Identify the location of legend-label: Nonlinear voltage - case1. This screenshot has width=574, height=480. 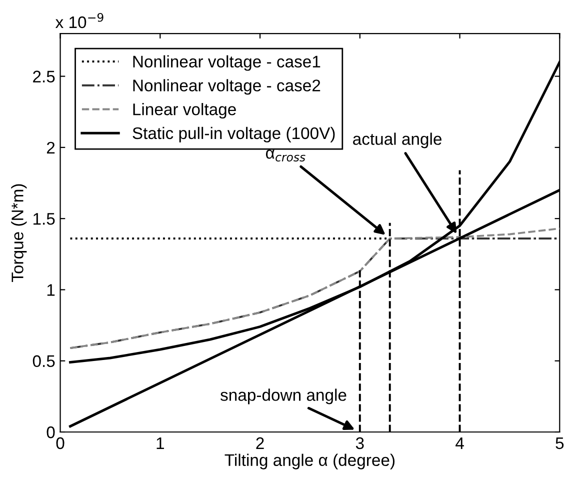
(226, 63).